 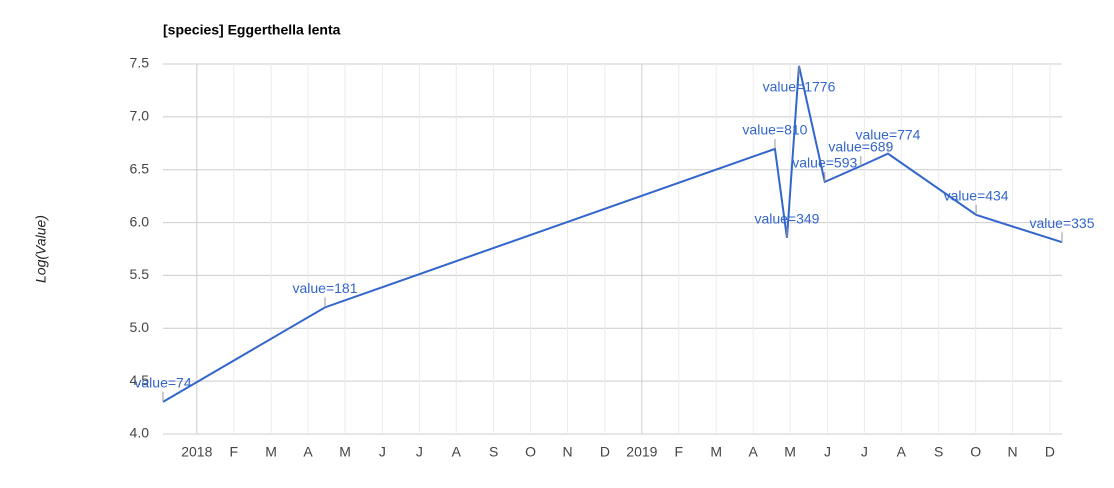 I want to click on x-tick-label: 2019, so click(x=641, y=452).